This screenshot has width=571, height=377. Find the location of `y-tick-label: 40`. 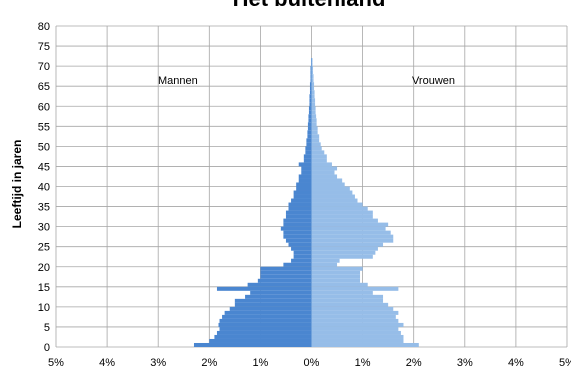

y-tick-label: 40 is located at coordinates (44, 188).